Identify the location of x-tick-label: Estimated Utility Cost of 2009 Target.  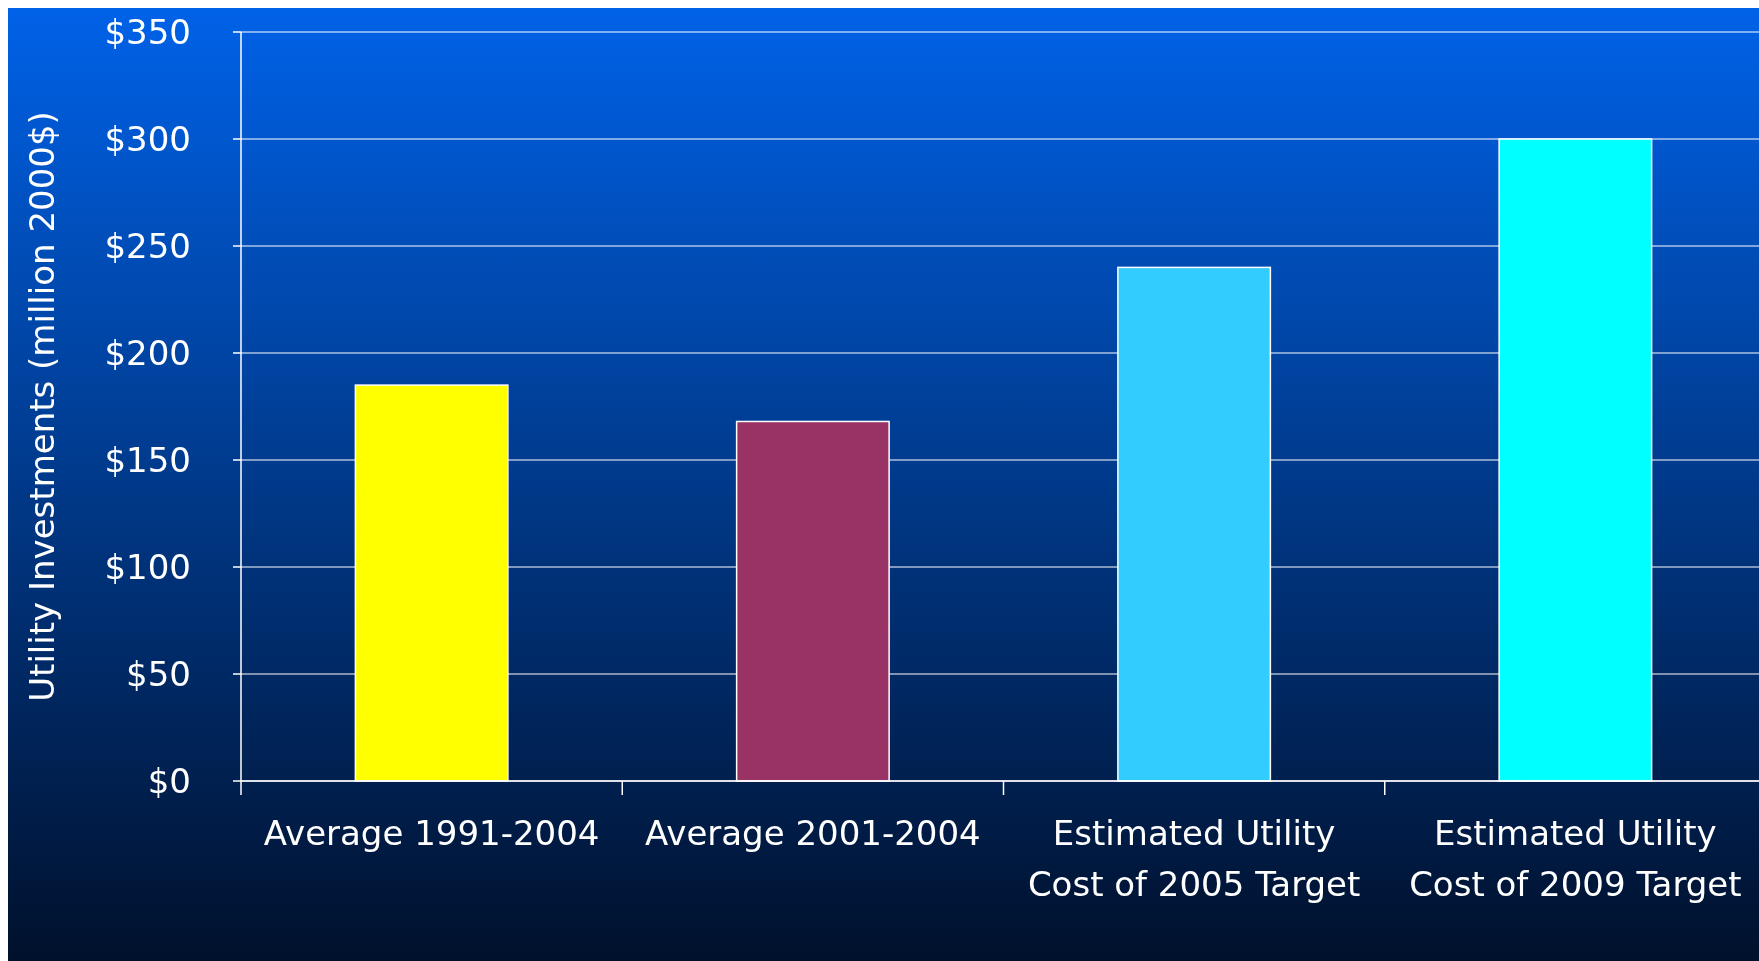
(1575, 858).